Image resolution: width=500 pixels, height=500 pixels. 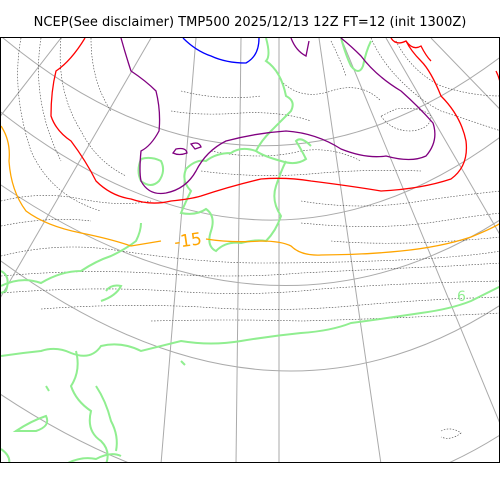 I want to click on isotherm-blue, so click(x=221, y=51).